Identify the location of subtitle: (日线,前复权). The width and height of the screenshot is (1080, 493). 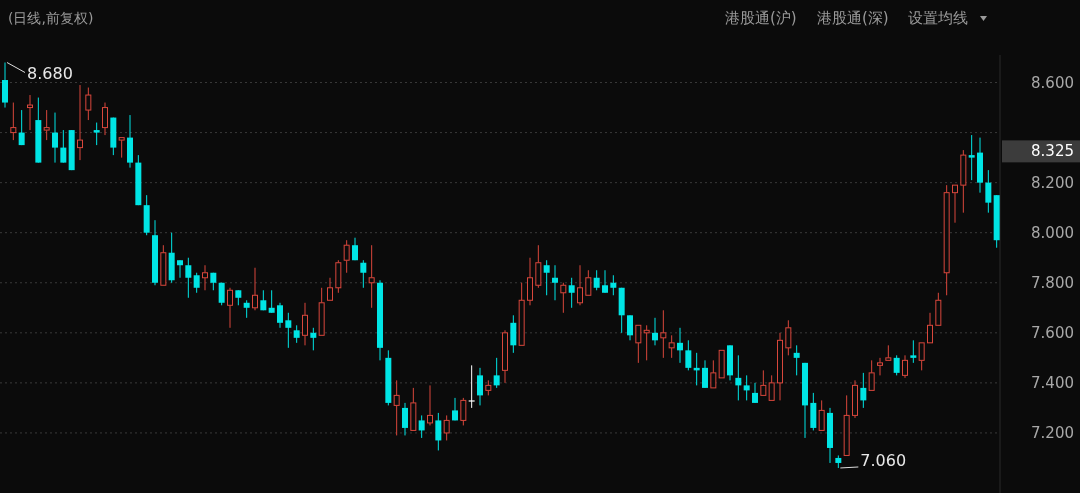
(51, 18).